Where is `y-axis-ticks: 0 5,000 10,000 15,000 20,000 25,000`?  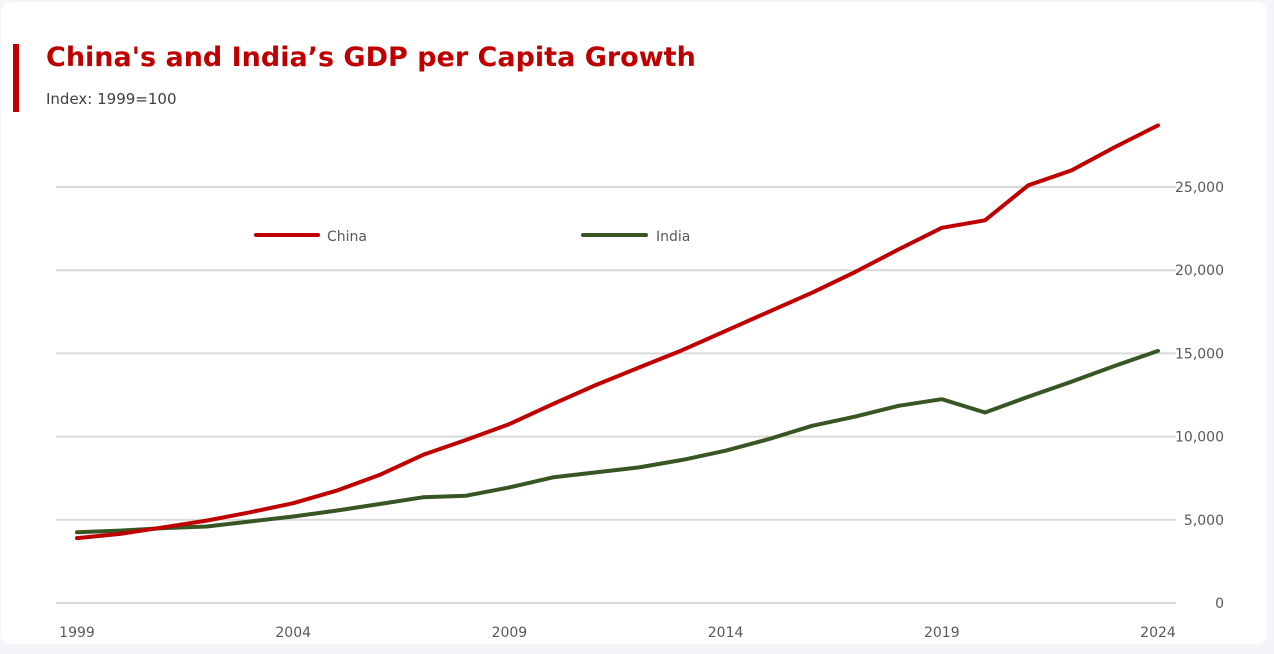 y-axis-ticks: 0 5,000 10,000 15,000 20,000 25,000 is located at coordinates (1199, 396).